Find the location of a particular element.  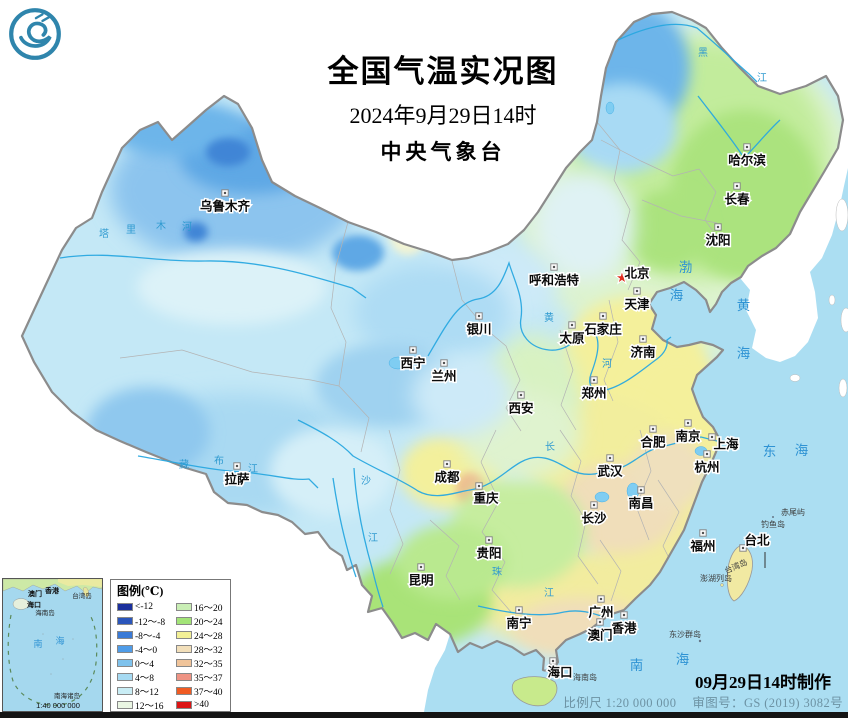

city-label: 银川 is located at coordinates (478, 329).